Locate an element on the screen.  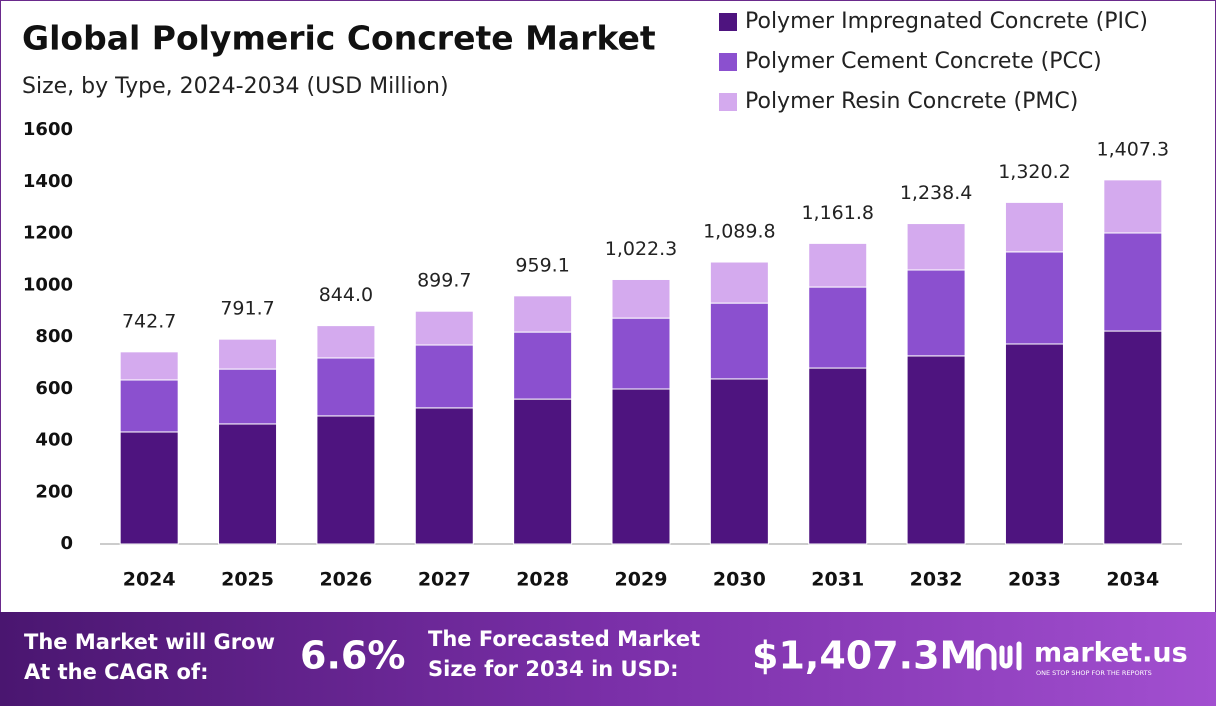
x-tick-label: 2025 is located at coordinates (247, 580).